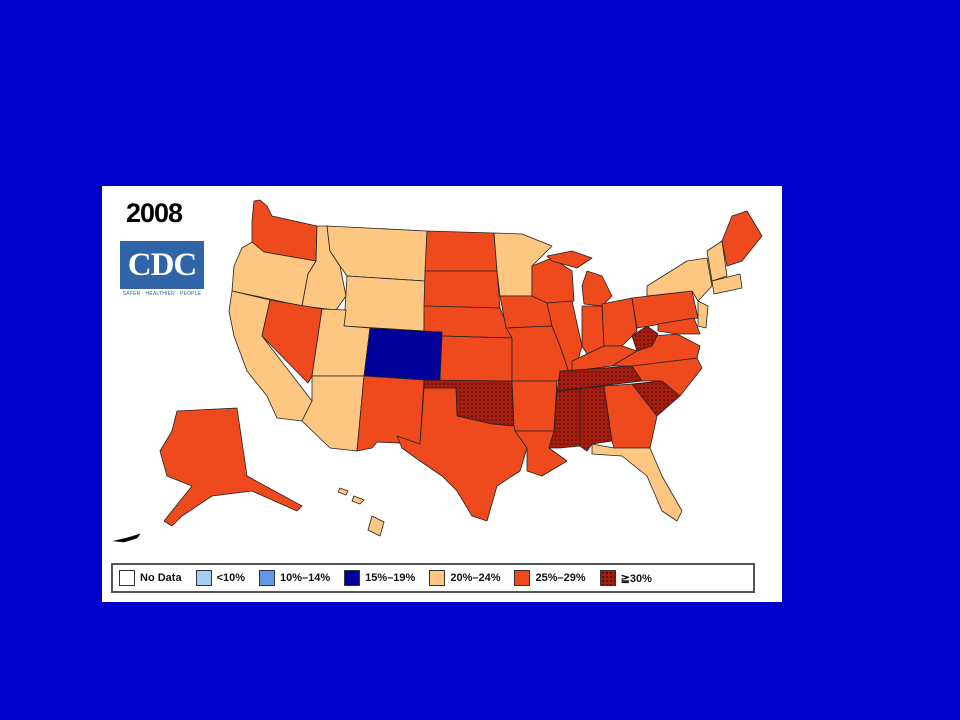 Image resolution: width=960 pixels, height=720 pixels. Describe the element at coordinates (403, 354) in the screenshot. I see `state-colorado` at that location.